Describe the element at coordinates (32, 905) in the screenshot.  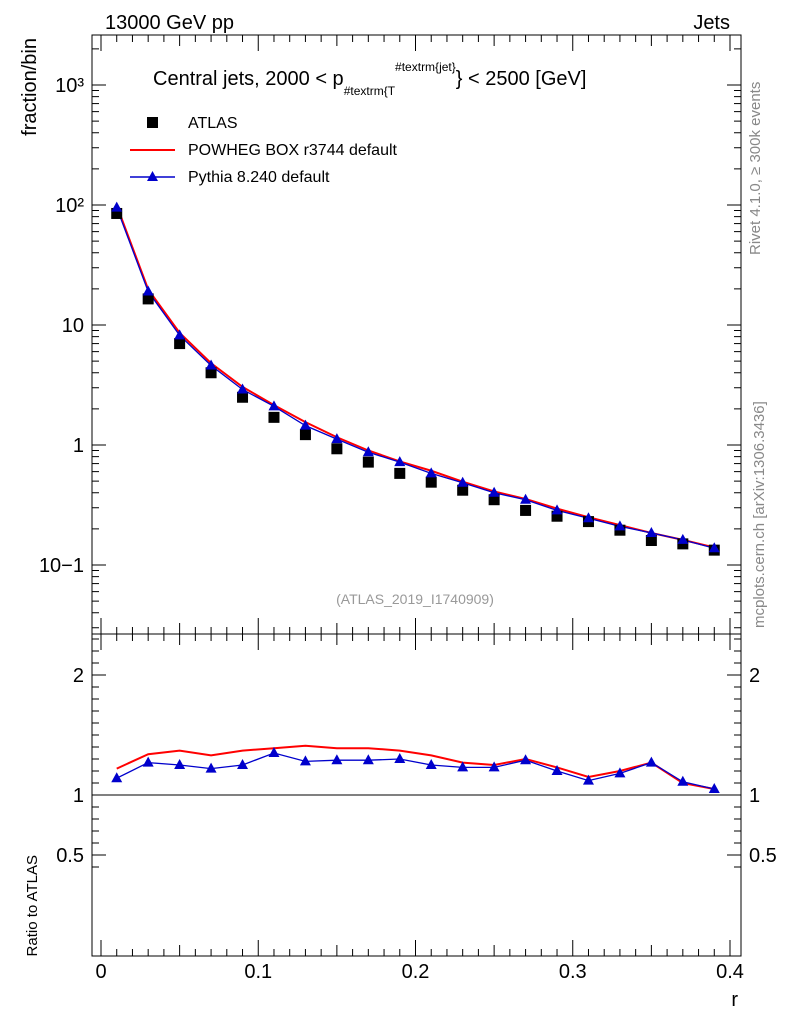
I see `ratio-y-axis-label: Ratio to ATLAS` at that location.